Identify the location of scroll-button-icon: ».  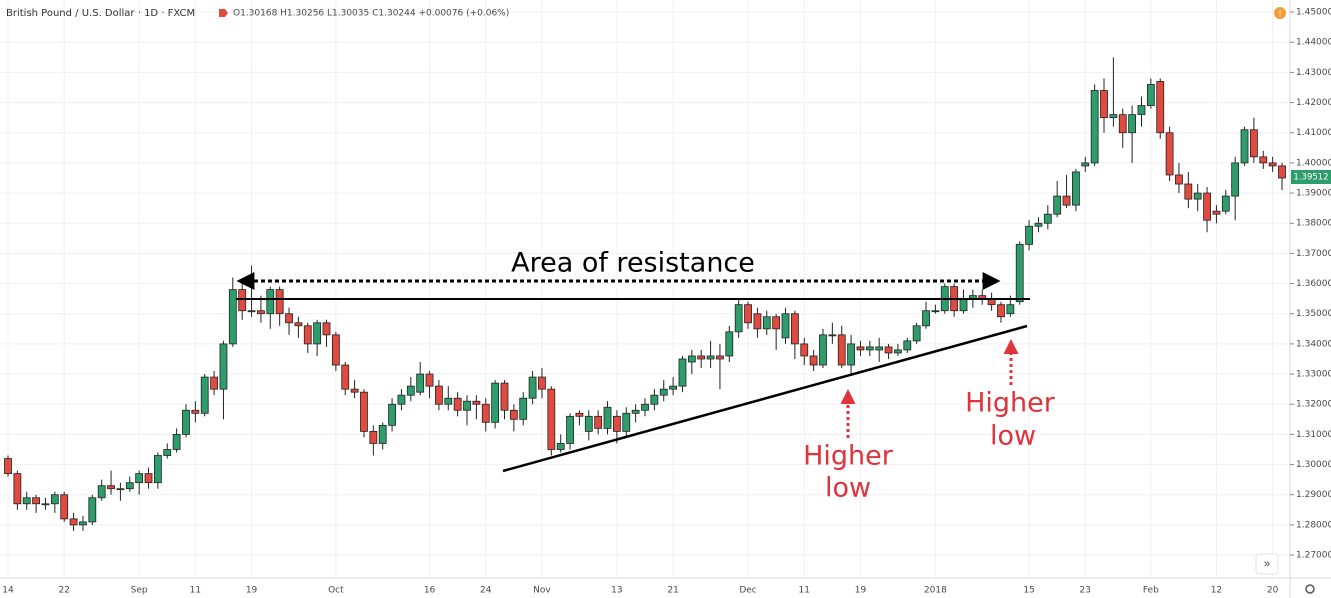
(1266, 564).